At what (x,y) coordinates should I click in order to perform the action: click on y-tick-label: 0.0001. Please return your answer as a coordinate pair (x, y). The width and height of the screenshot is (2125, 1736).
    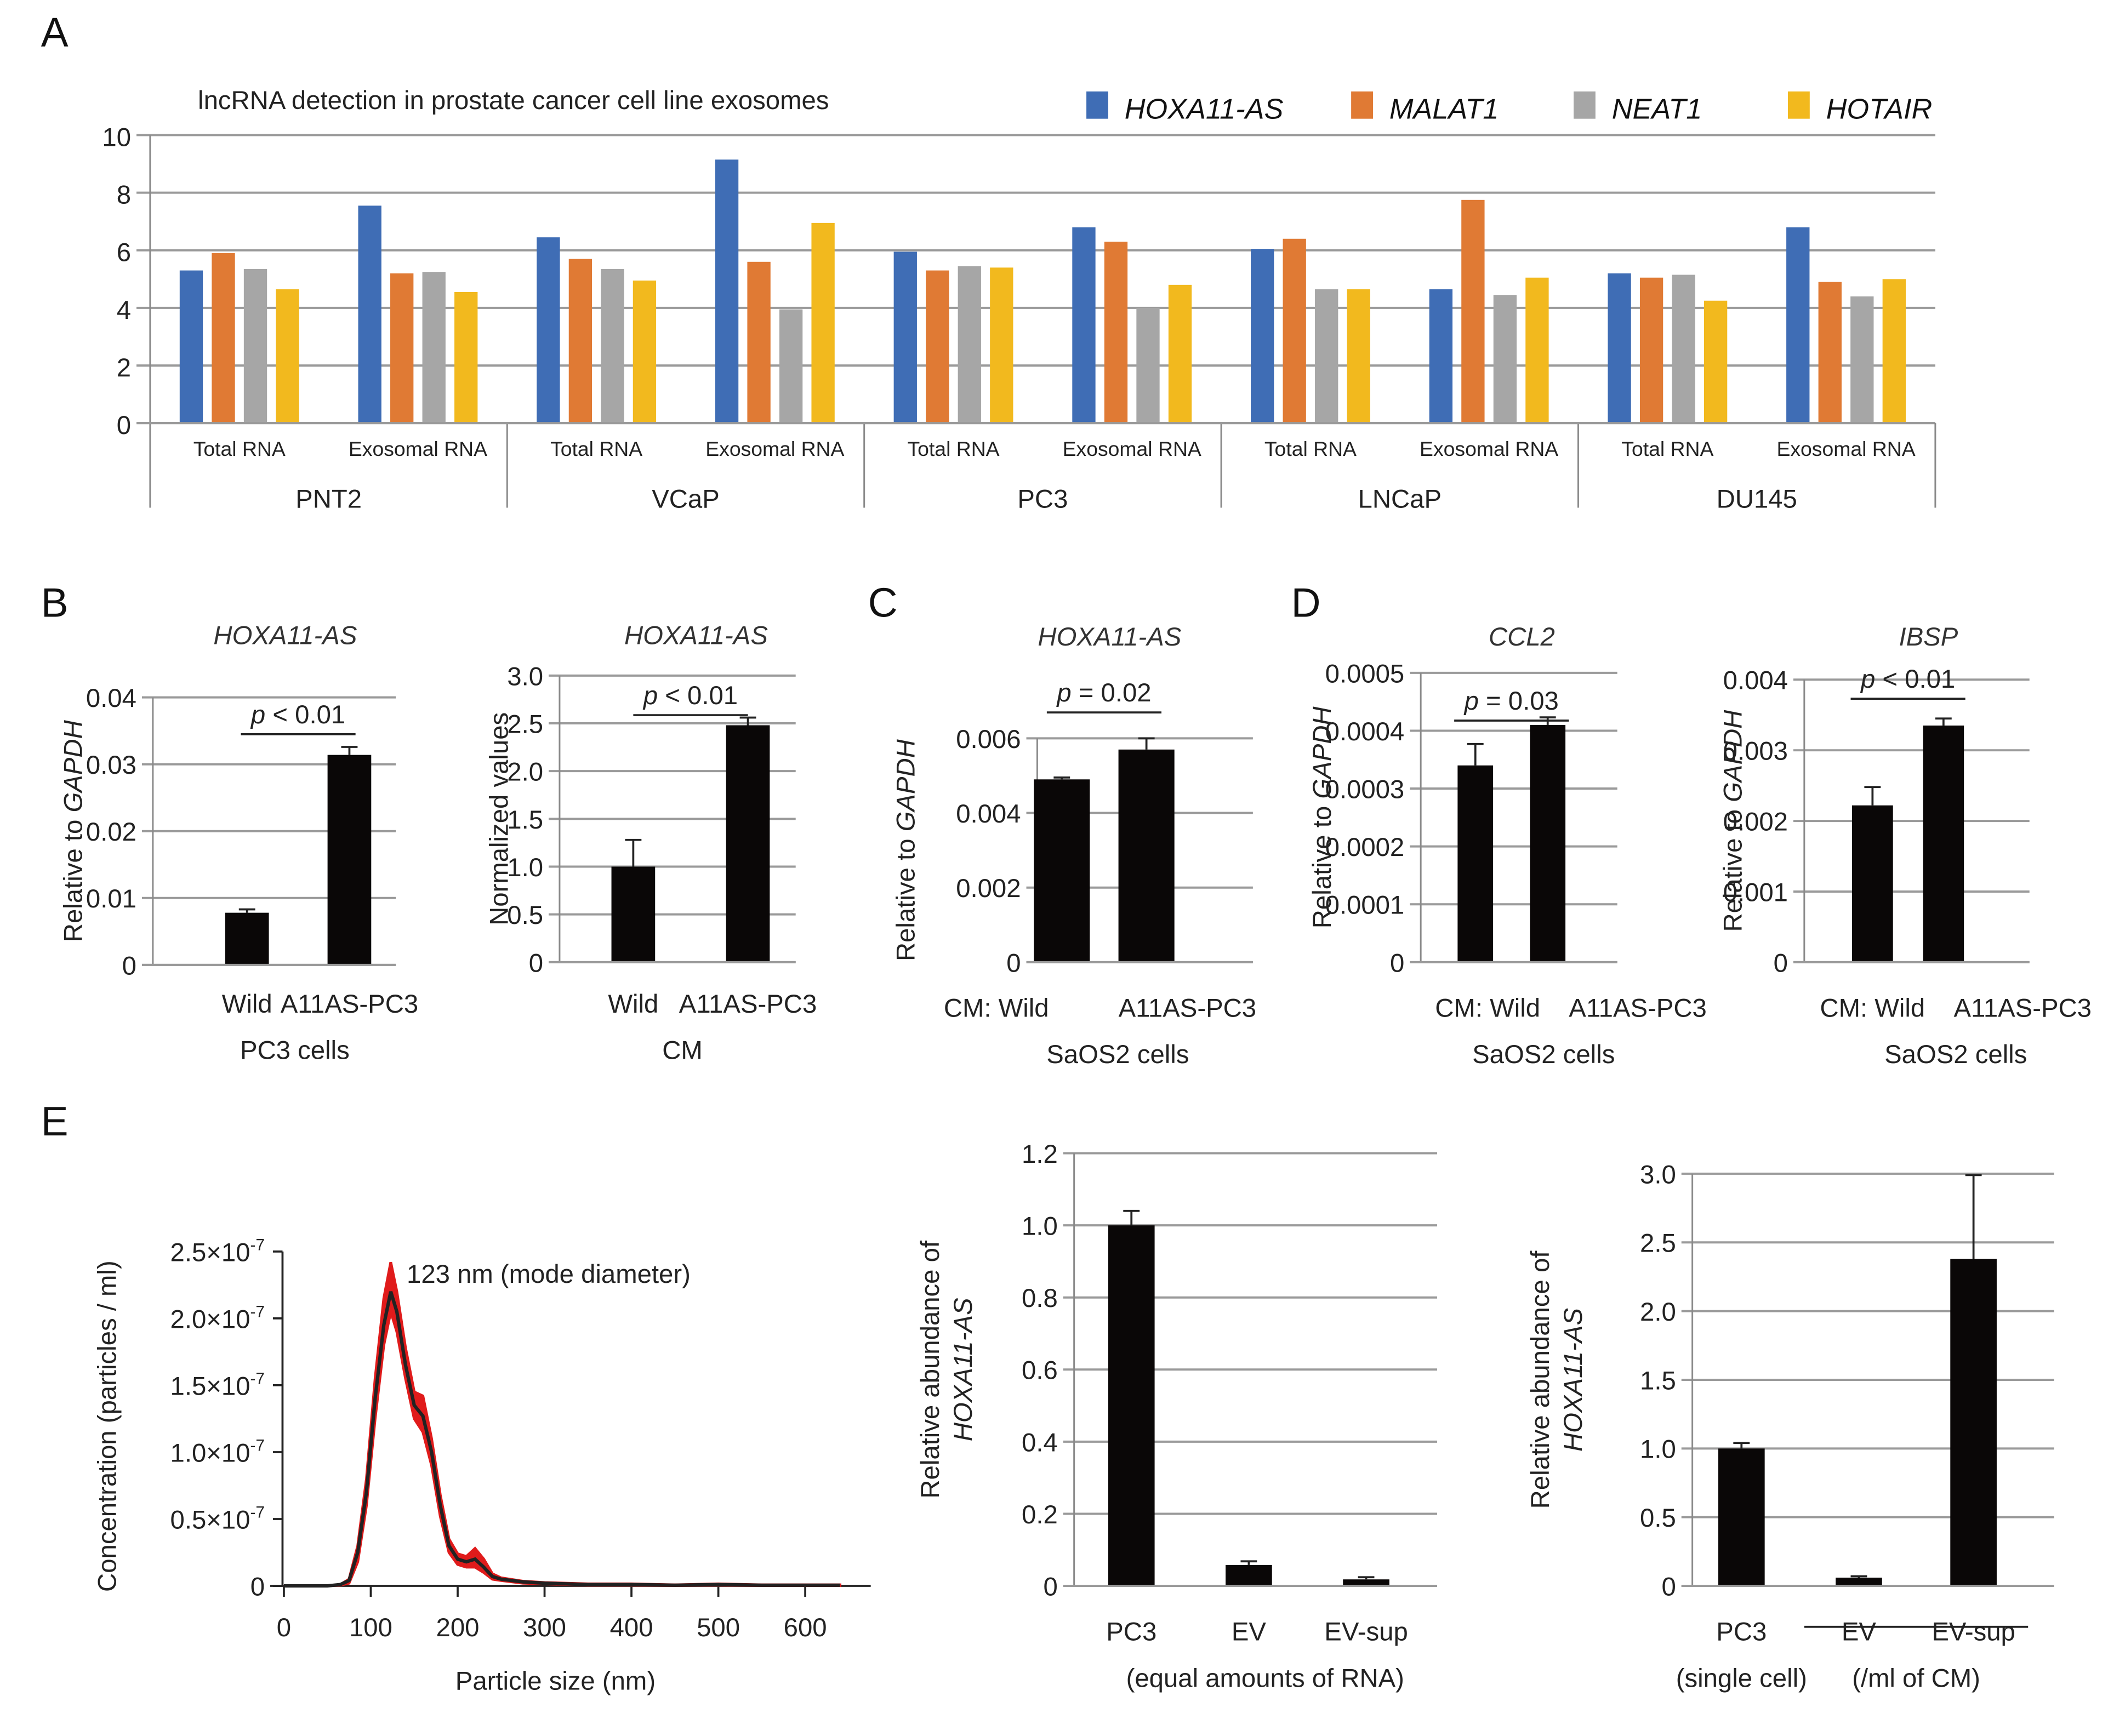
    Looking at the image, I should click on (1365, 906).